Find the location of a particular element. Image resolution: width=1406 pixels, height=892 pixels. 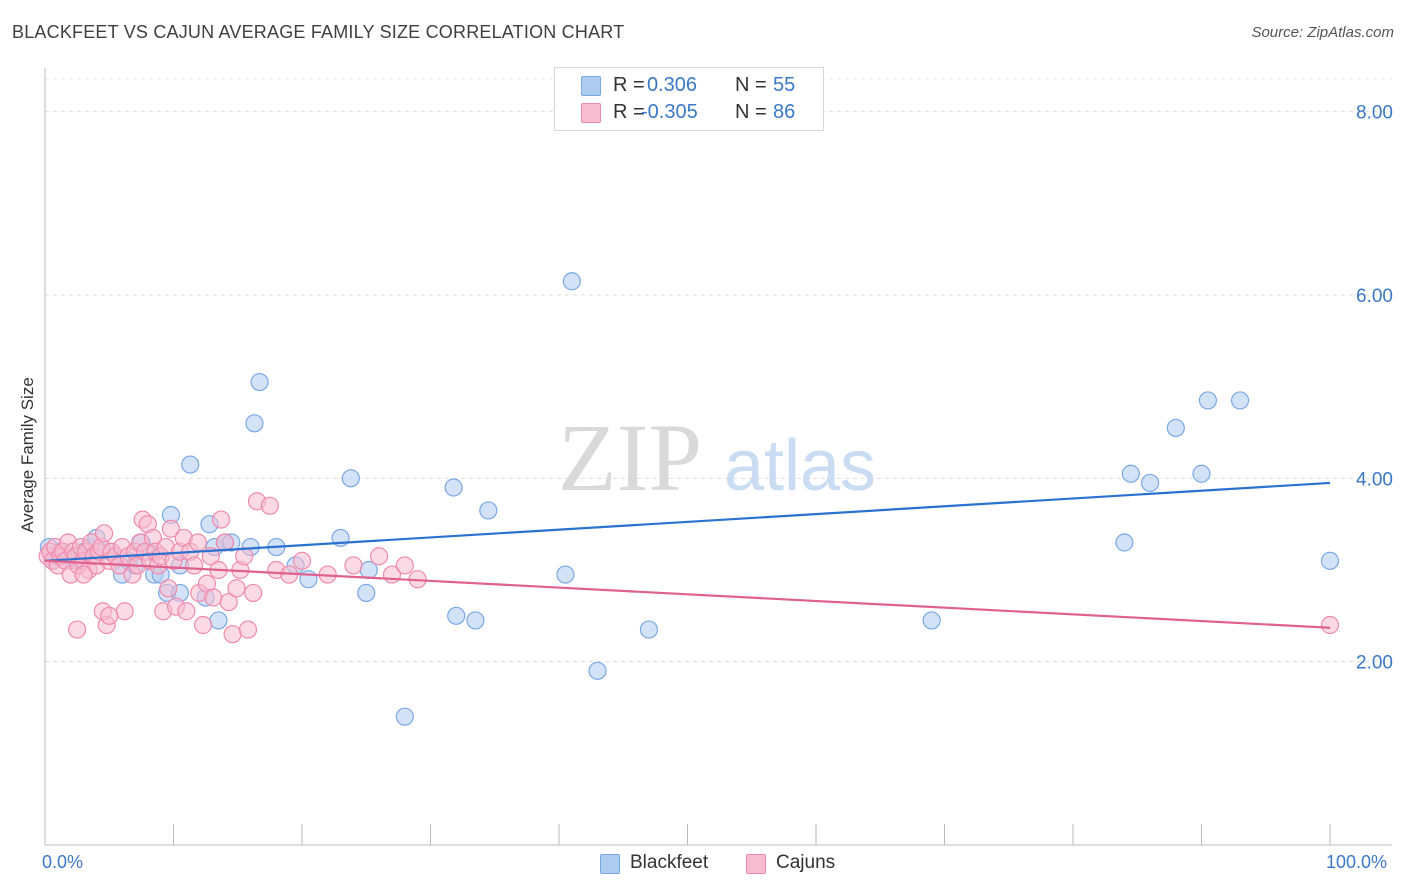

x-tick-min: 0.0% is located at coordinates (63, 862).